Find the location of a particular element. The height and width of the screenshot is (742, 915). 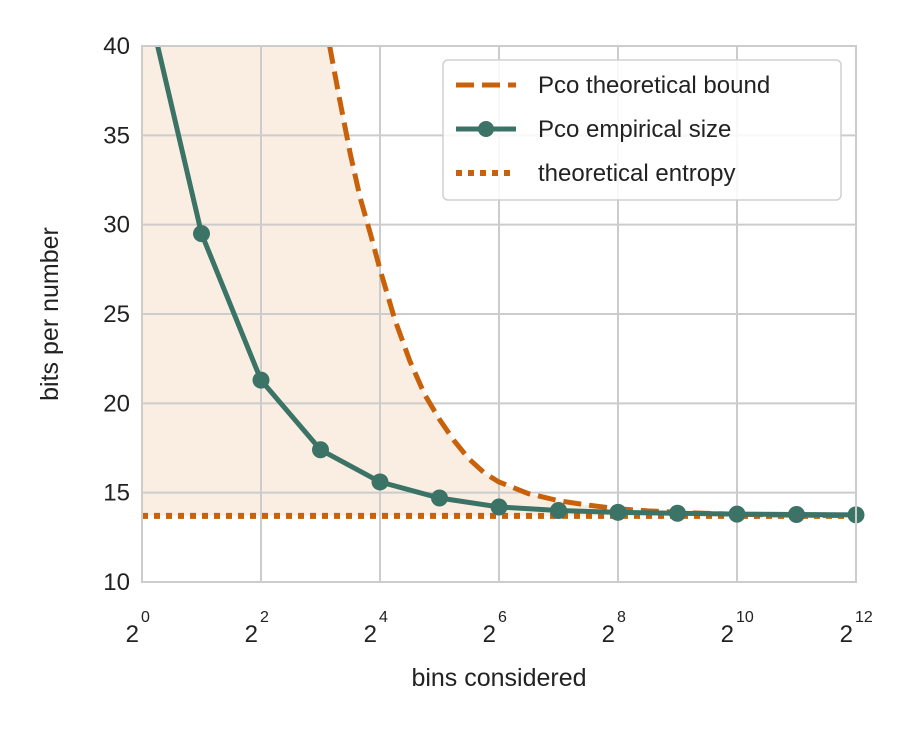

legend-box is located at coordinates (642, 130).